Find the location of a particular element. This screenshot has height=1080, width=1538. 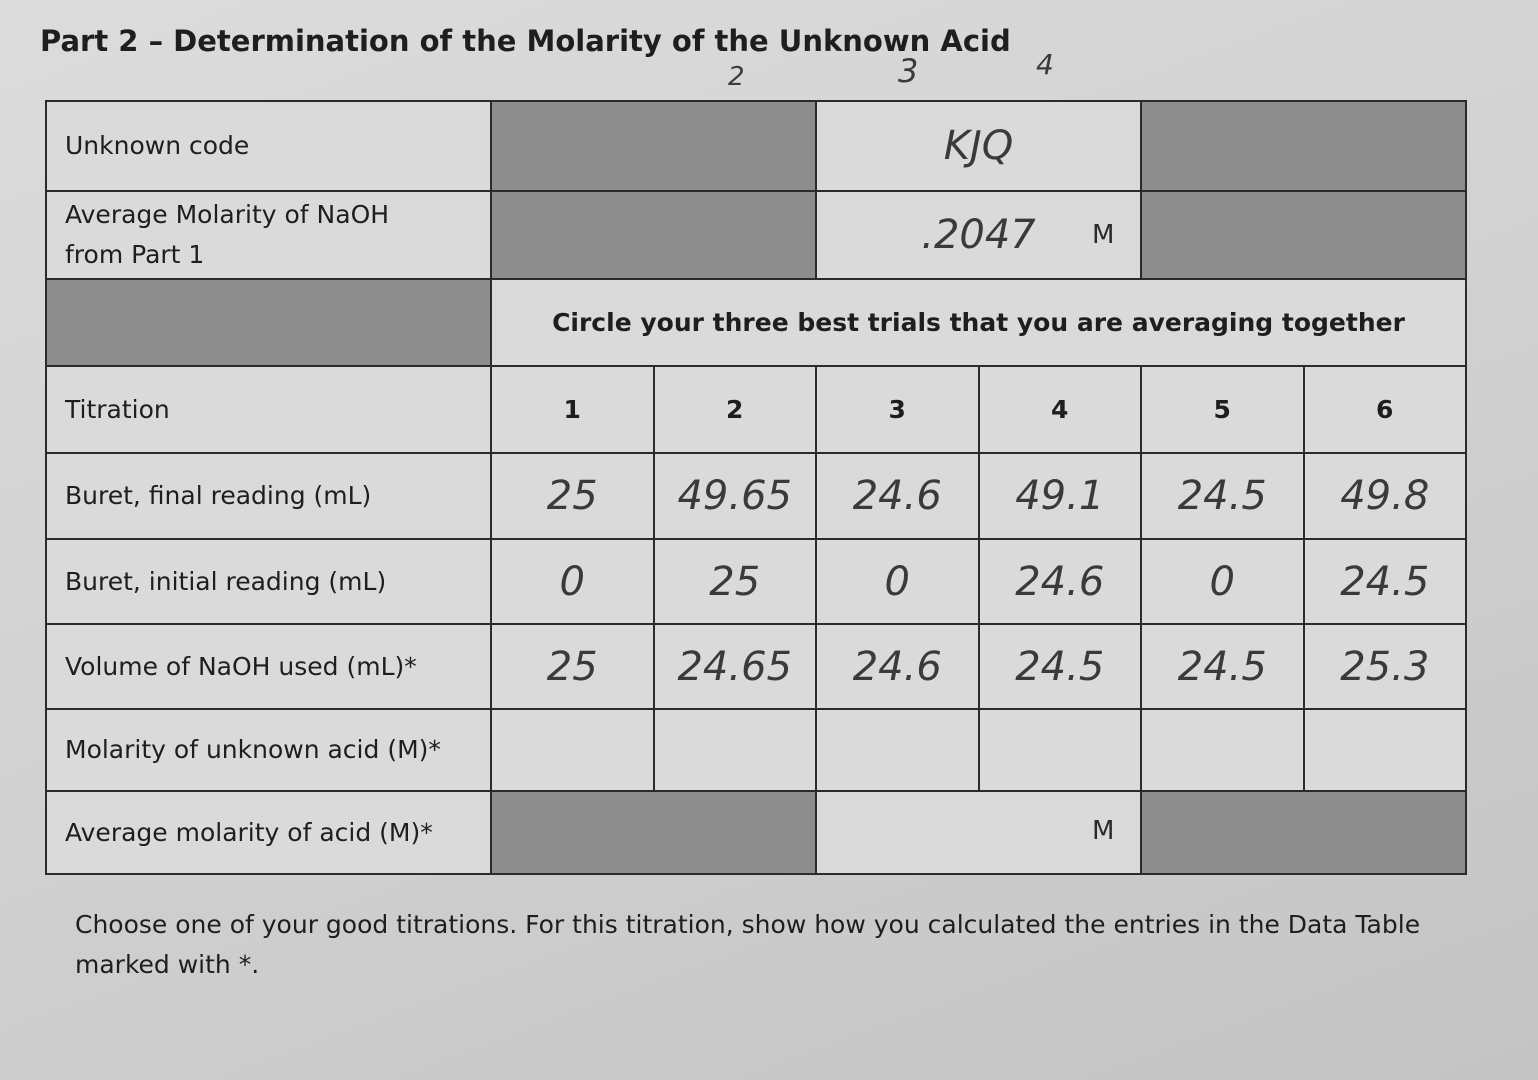

row-label: Buret, initial reading (mL) is located at coordinates (268, 581).